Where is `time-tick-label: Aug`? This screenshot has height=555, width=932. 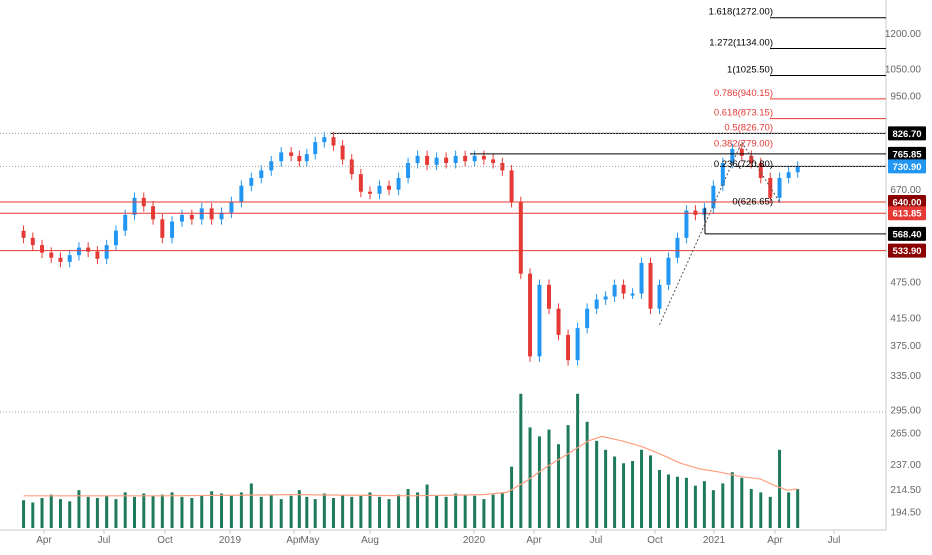 time-tick-label: Aug is located at coordinates (370, 540).